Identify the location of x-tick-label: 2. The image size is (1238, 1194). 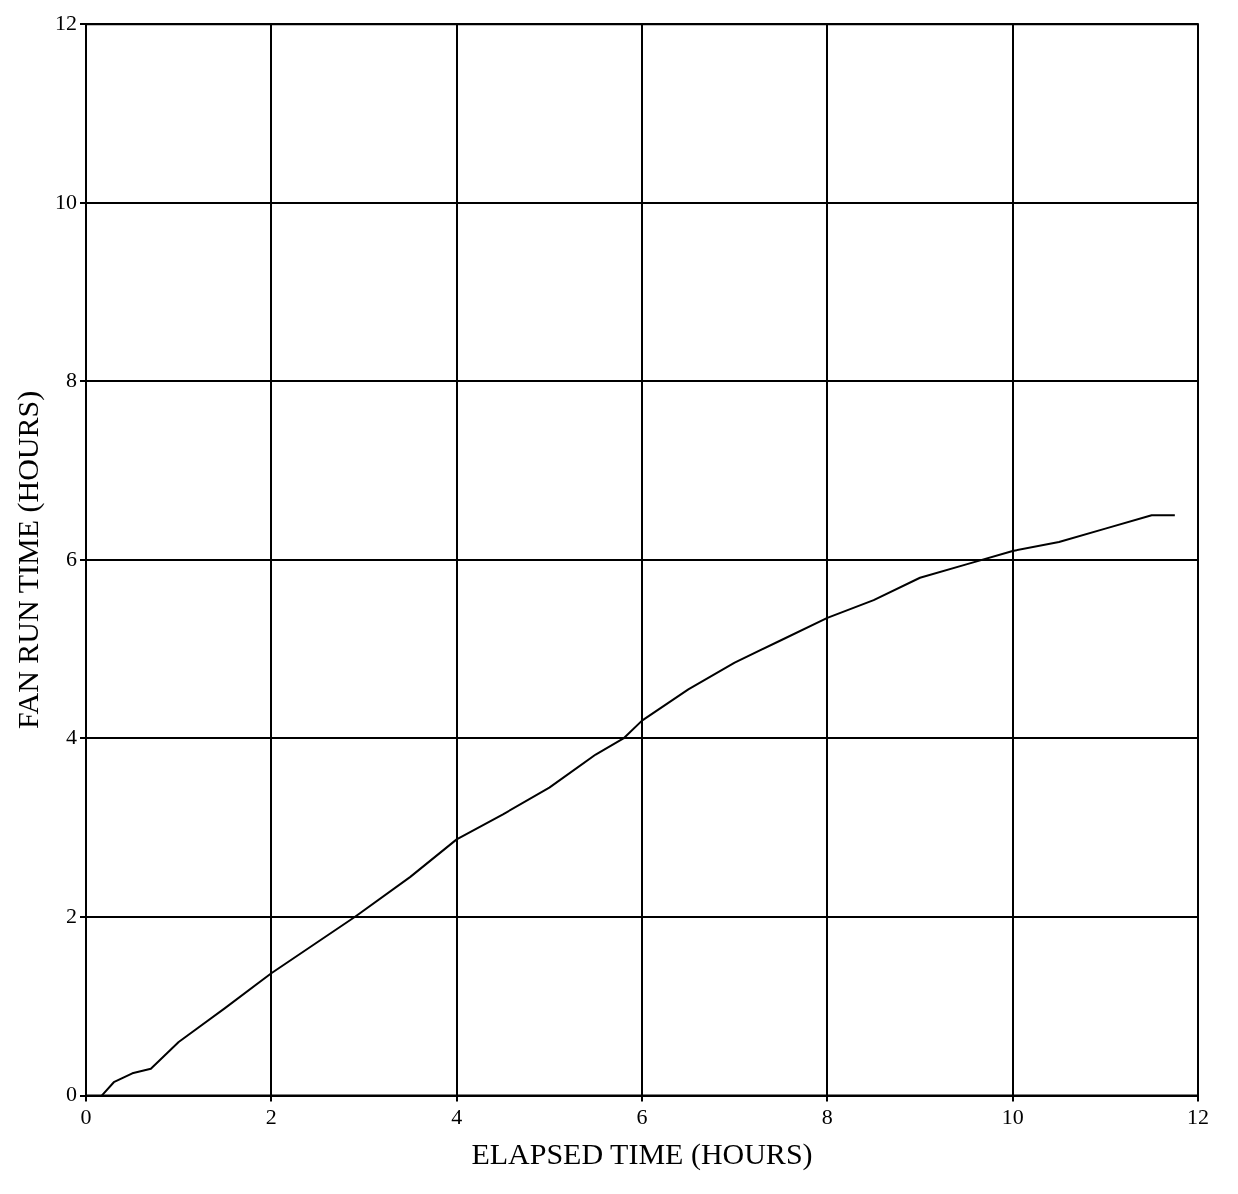
(271, 1116).